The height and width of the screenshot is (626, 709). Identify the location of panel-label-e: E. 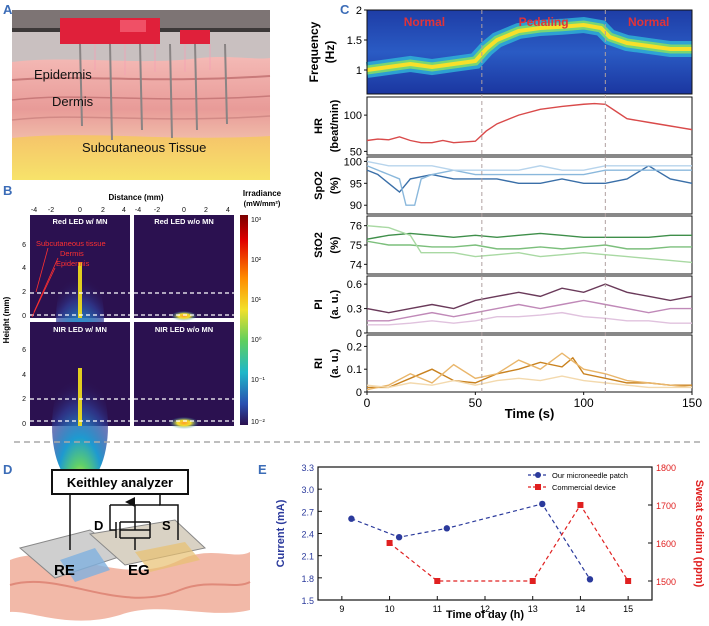
(262, 469).